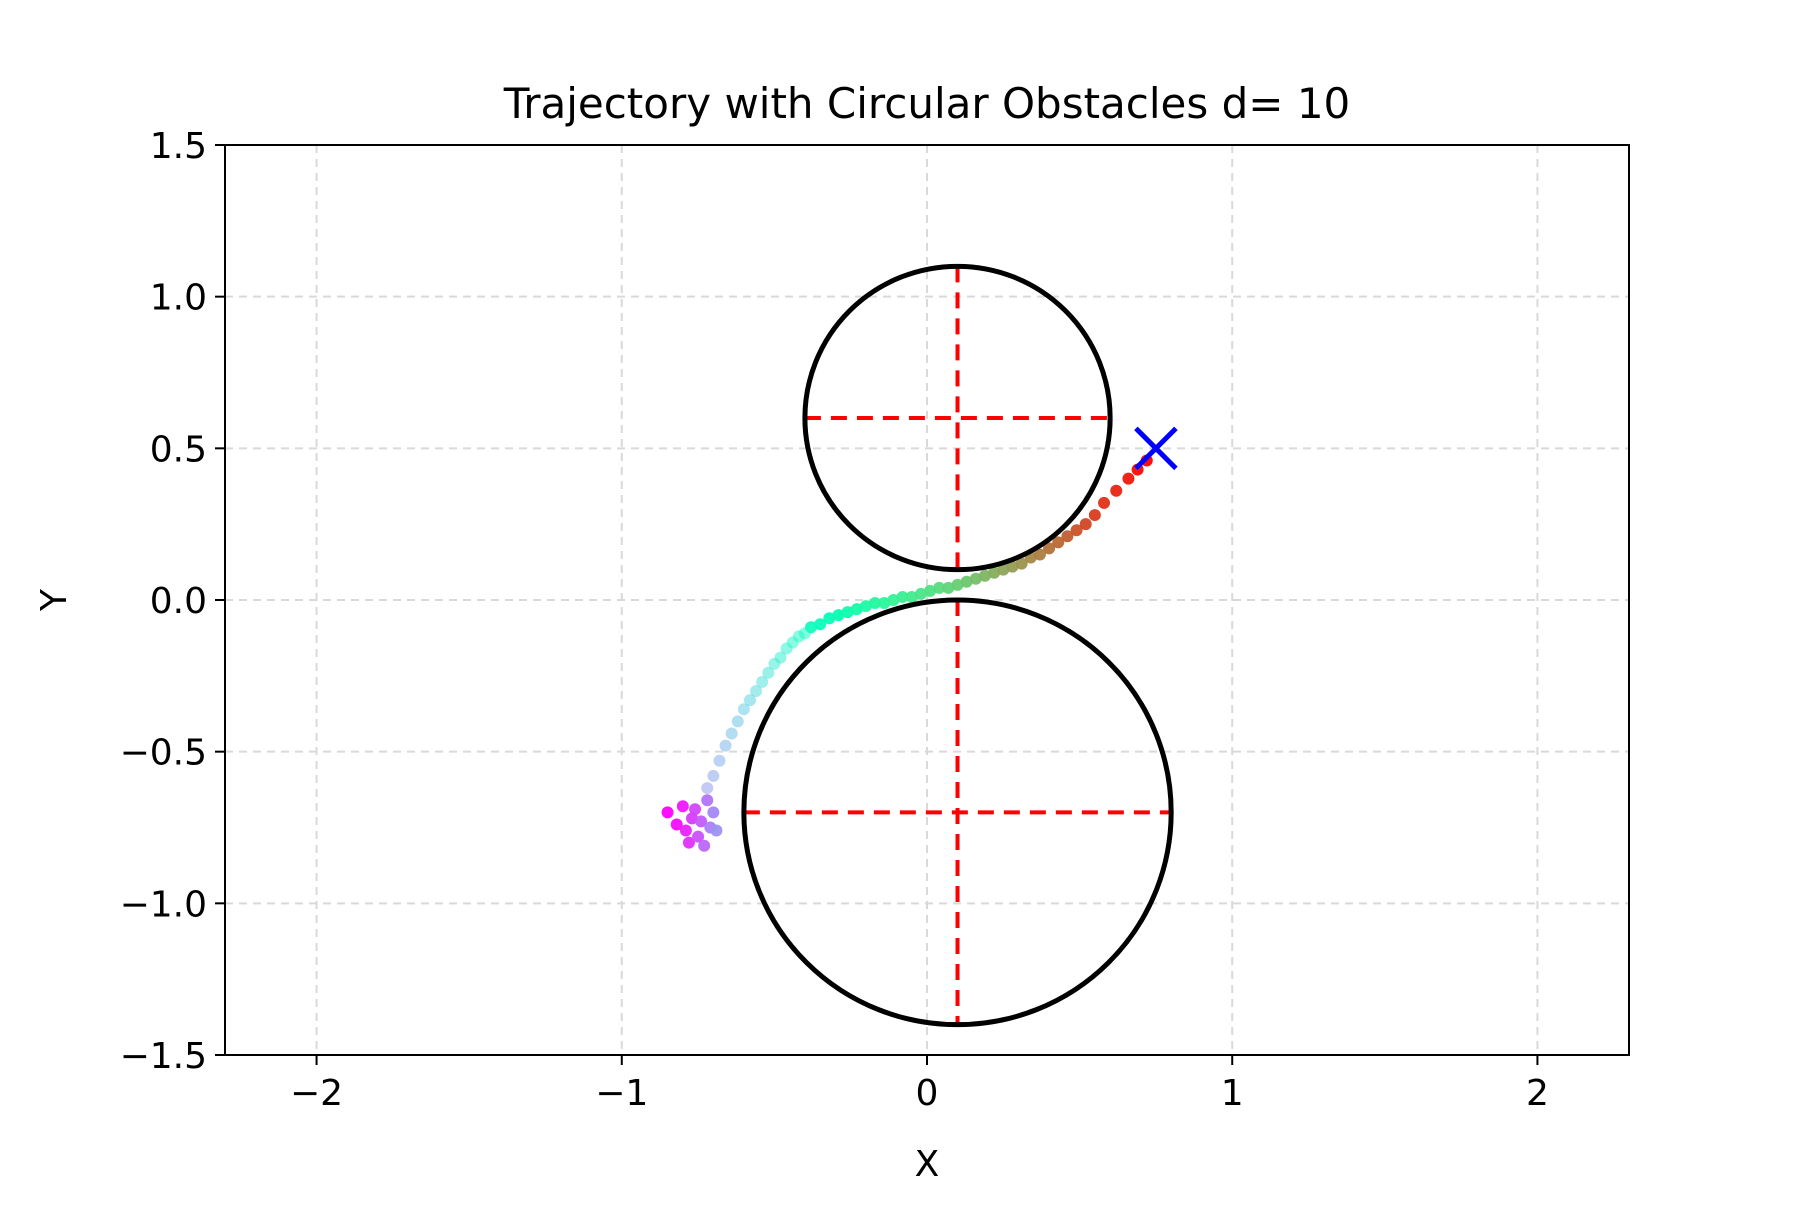  Describe the element at coordinates (178, 449) in the screenshot. I see `y-tick-label: 0.5` at that location.